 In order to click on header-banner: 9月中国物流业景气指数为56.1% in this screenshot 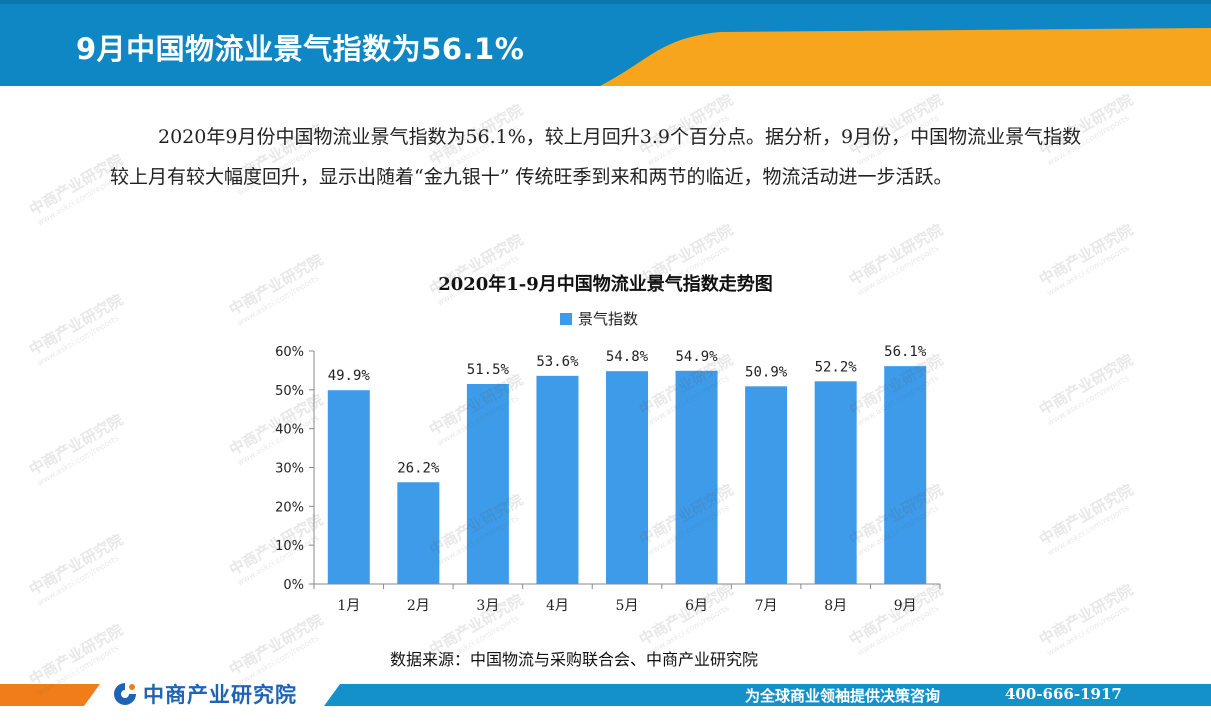, I will do `click(605, 43)`.